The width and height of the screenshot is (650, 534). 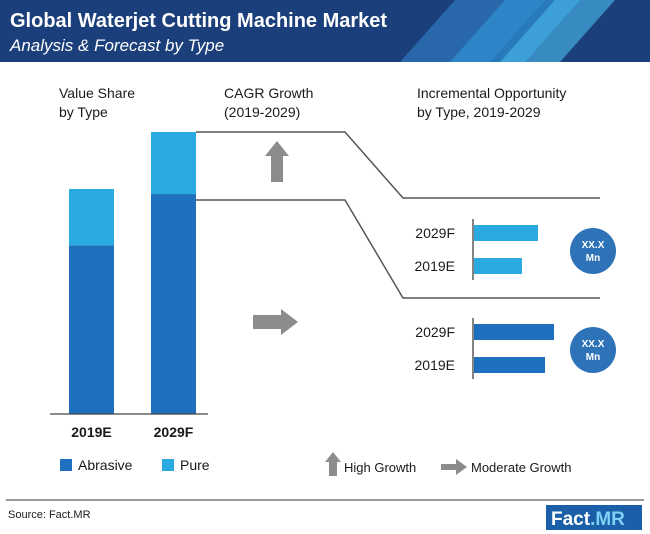 What do you see at coordinates (174, 432) in the screenshot?
I see `category-label-2029f: 2029F` at bounding box center [174, 432].